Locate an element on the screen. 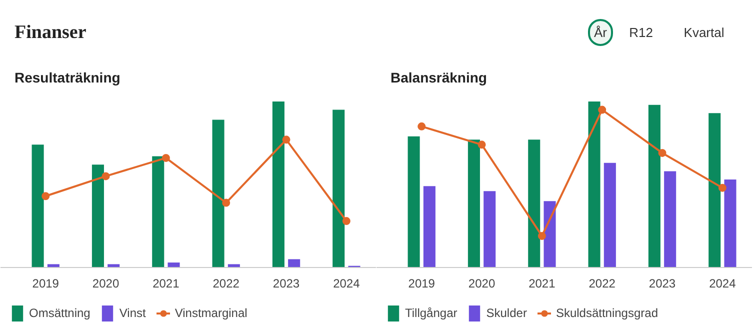 The width and height of the screenshot is (756, 329). text: R12 is located at coordinates (641, 32).